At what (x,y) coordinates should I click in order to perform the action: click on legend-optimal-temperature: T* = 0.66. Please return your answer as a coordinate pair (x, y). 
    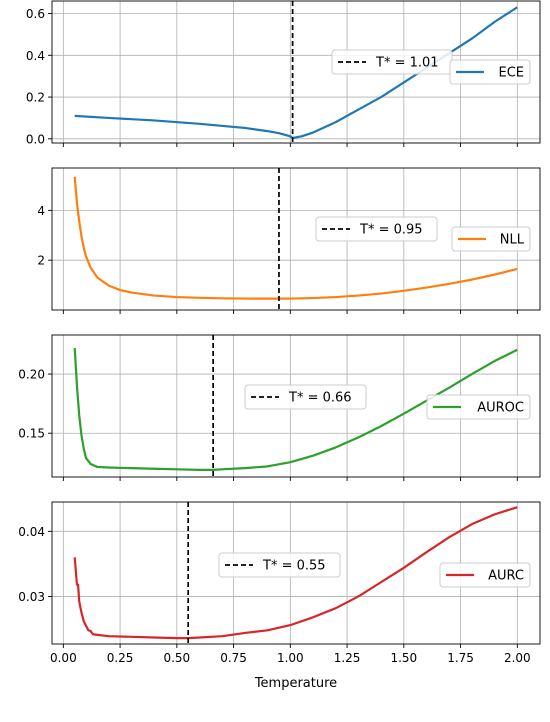
    Looking at the image, I should click on (305, 397).